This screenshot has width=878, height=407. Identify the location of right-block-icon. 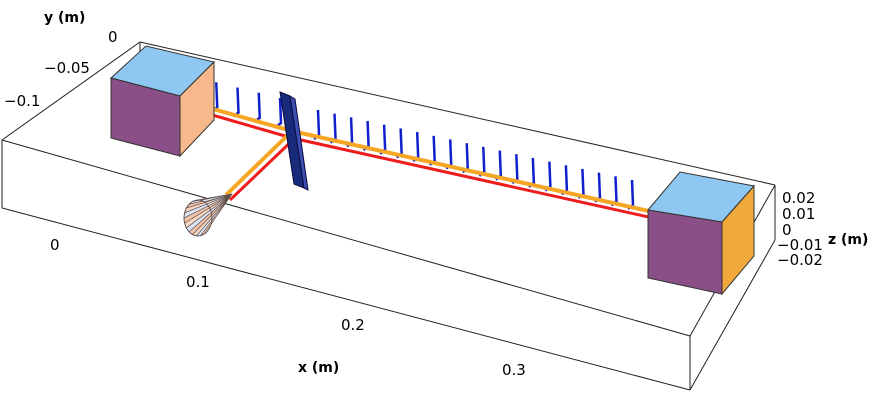
(701, 233).